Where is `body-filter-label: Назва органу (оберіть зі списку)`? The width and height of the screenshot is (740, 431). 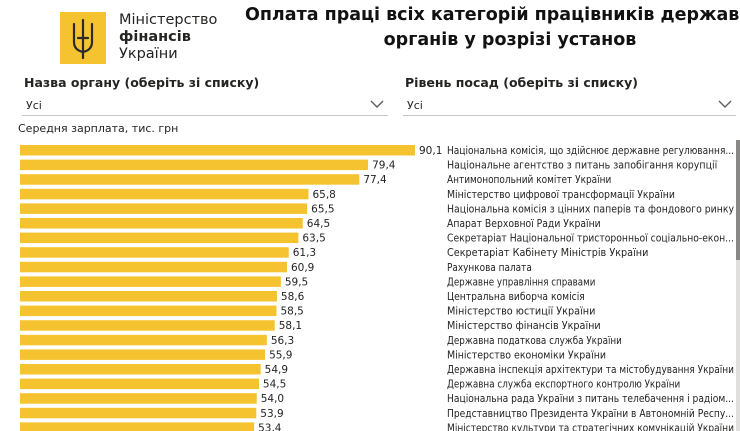 body-filter-label: Назва органу (оберіть зі списку) is located at coordinates (142, 82).